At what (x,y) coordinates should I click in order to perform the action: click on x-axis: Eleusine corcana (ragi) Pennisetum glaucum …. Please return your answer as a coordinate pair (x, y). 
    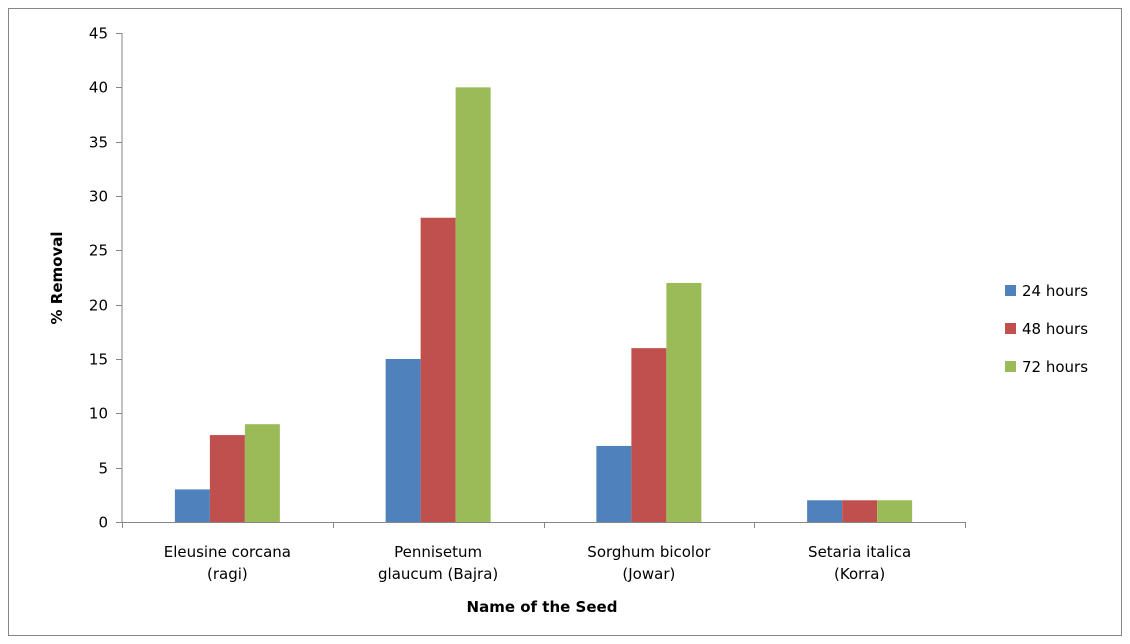
    Looking at the image, I should click on (544, 552).